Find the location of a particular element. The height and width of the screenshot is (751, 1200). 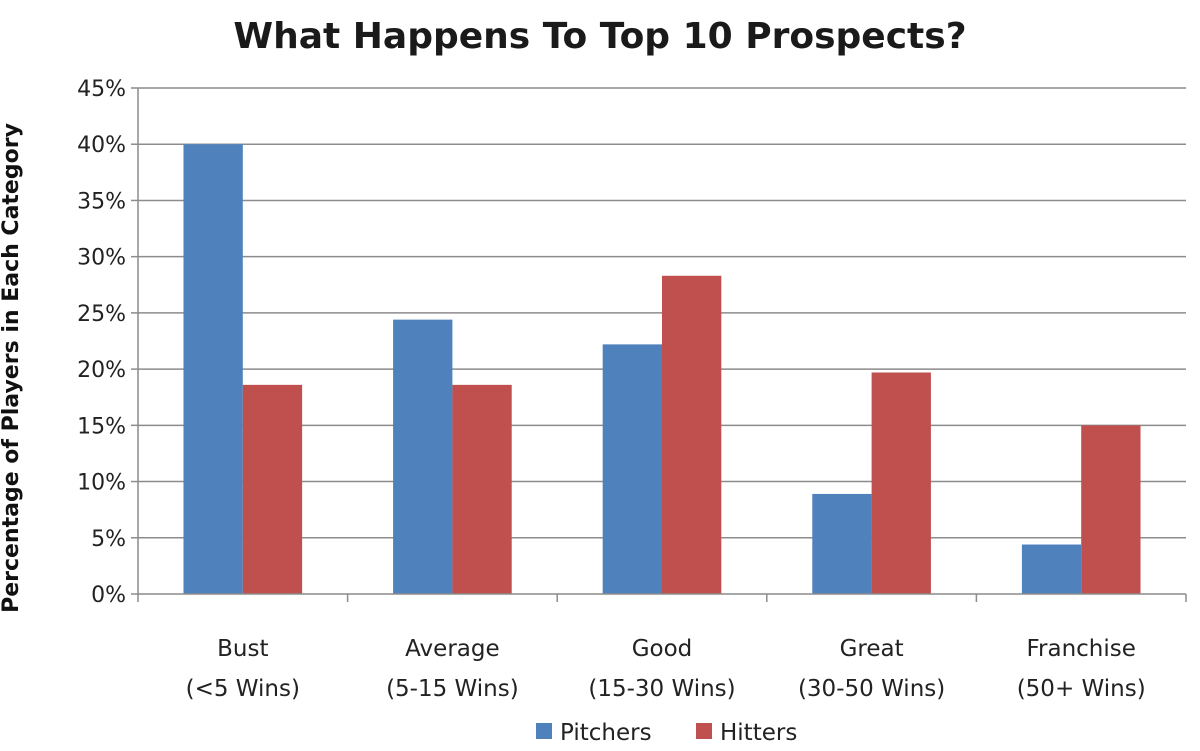

legend-label-hitters: Hitters is located at coordinates (758, 733).